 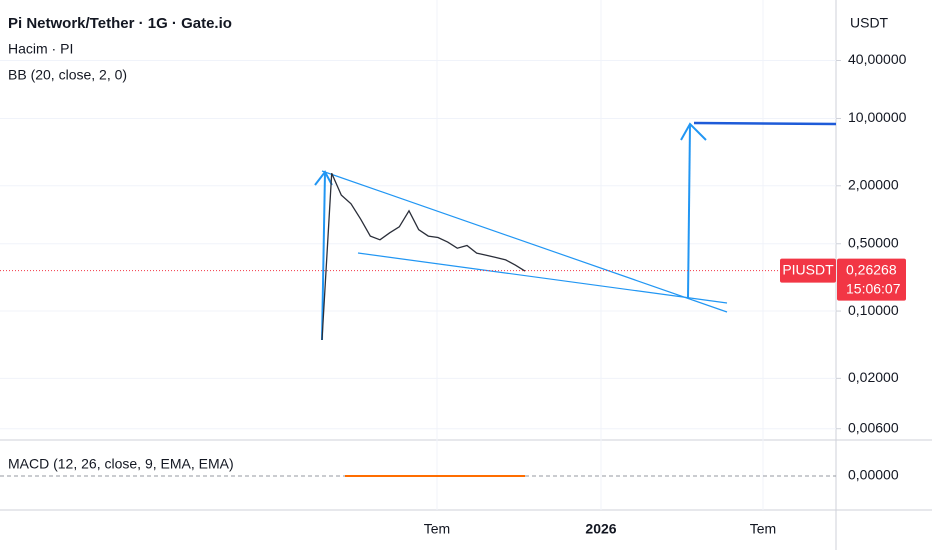 I want to click on legend-volume: Hacim · PI, so click(x=40, y=49).